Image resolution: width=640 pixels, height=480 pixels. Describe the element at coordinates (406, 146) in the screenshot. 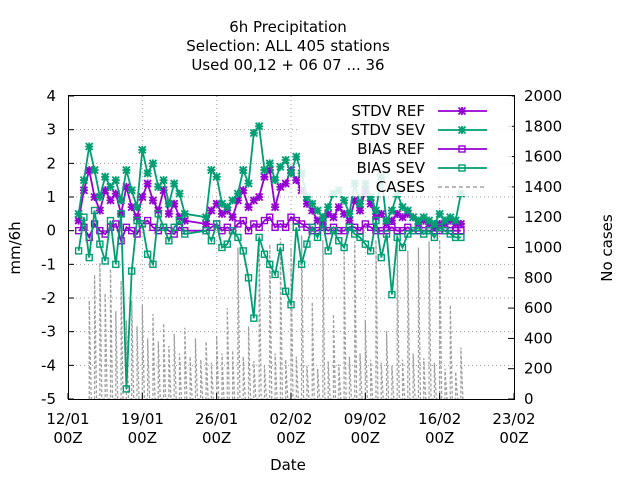

I see `legend-background` at that location.